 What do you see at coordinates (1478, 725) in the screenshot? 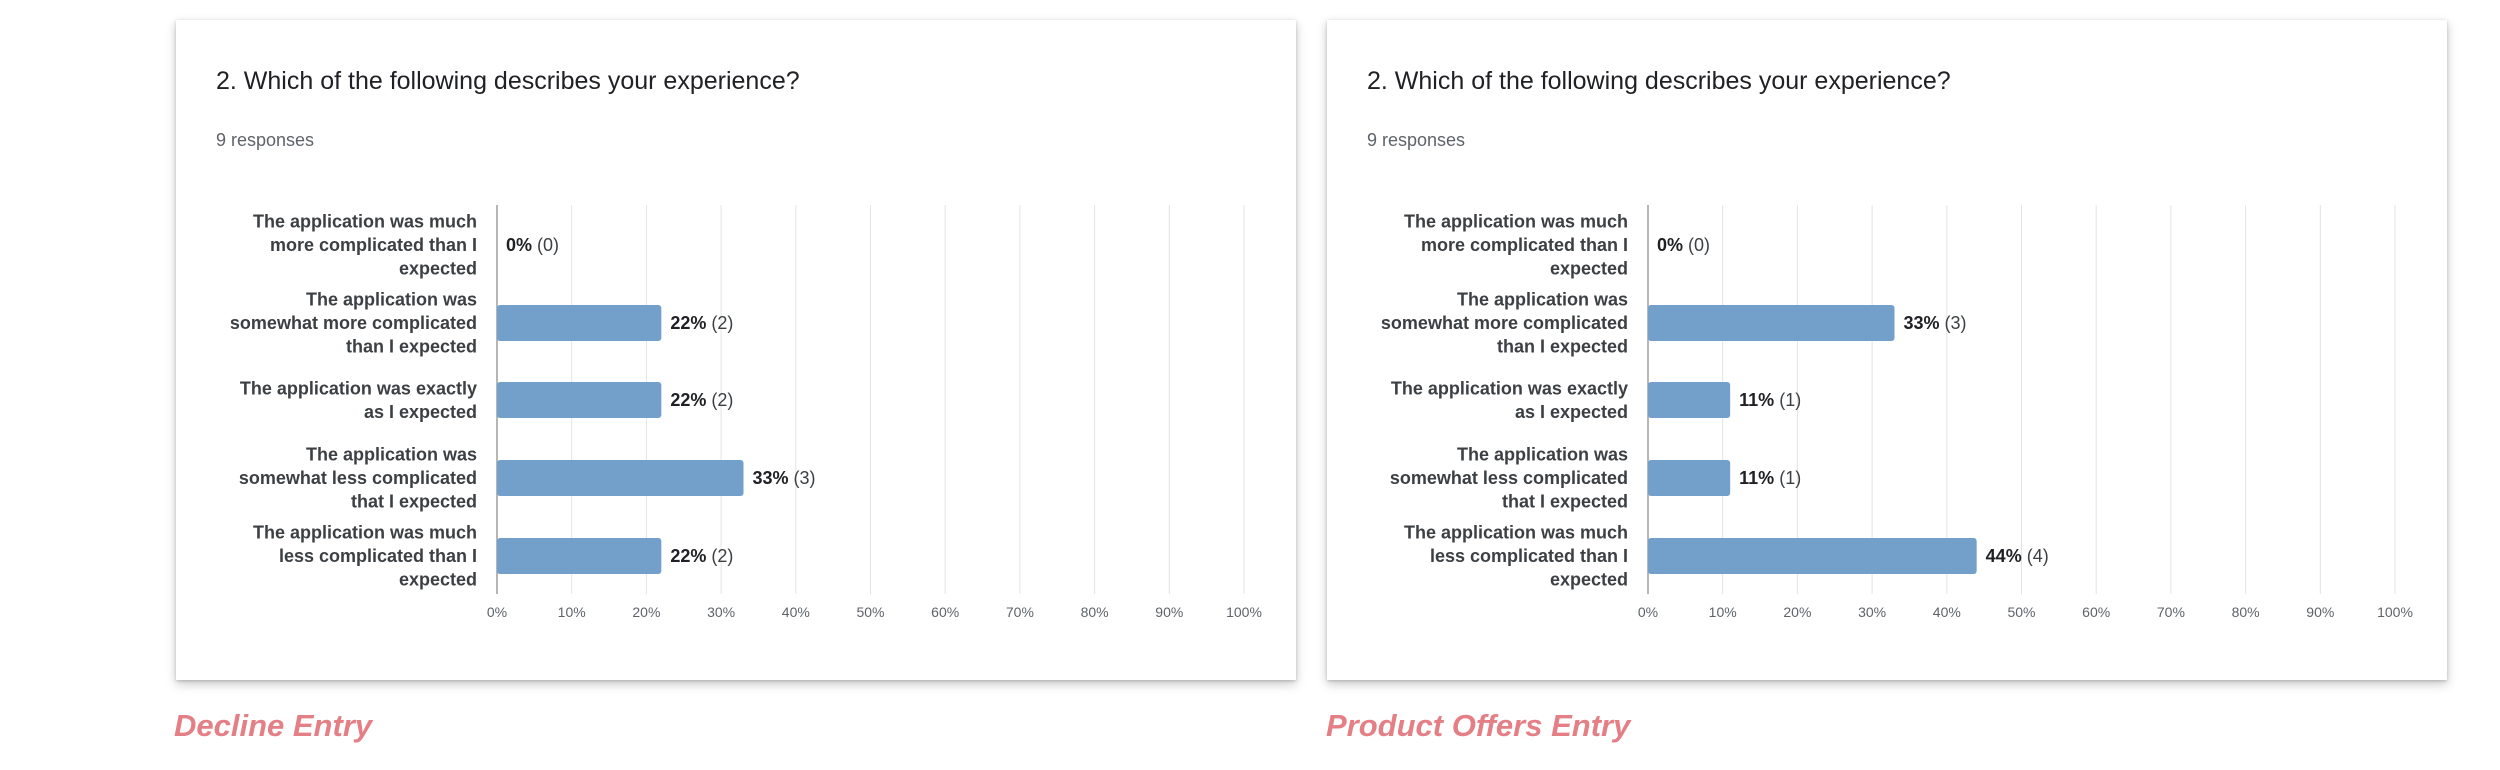
I see `caption-product-offers-entry: Product Offers Entry` at bounding box center [1478, 725].